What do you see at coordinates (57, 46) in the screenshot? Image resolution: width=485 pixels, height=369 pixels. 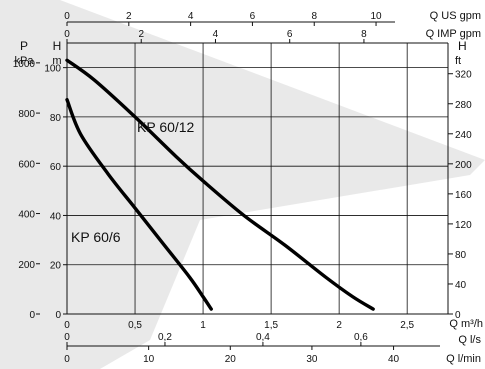 I see `head-m-axis-label: H` at bounding box center [57, 46].